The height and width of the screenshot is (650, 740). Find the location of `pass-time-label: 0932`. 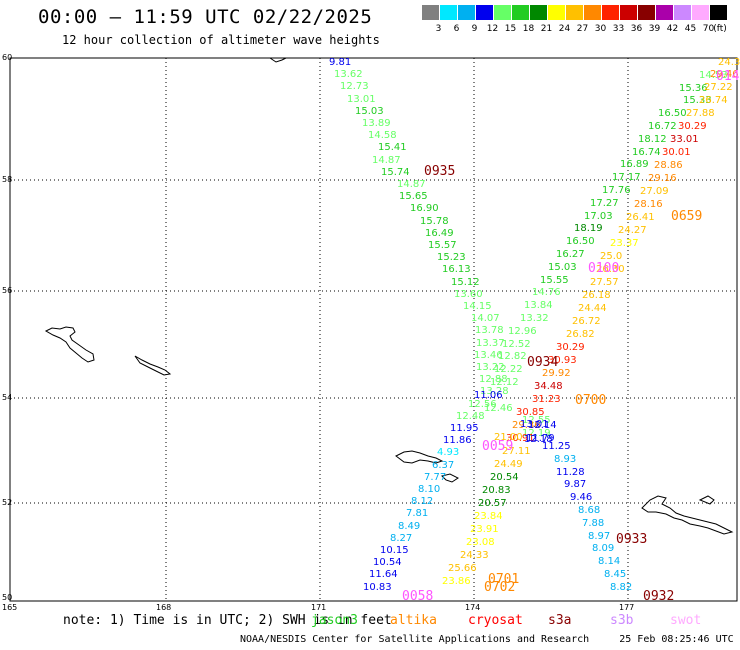

pass-time-label: 0932 is located at coordinates (659, 596).